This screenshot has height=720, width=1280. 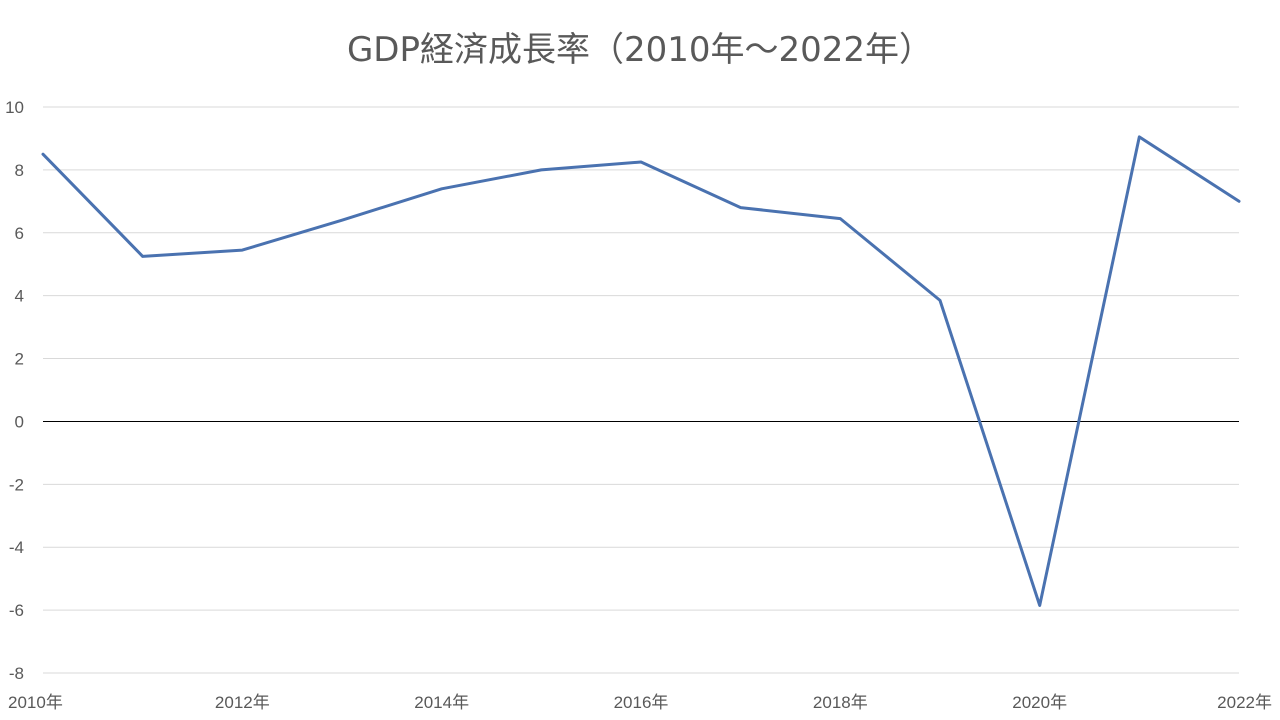 What do you see at coordinates (16, 610) in the screenshot?
I see `y-tick-label: -6` at bounding box center [16, 610].